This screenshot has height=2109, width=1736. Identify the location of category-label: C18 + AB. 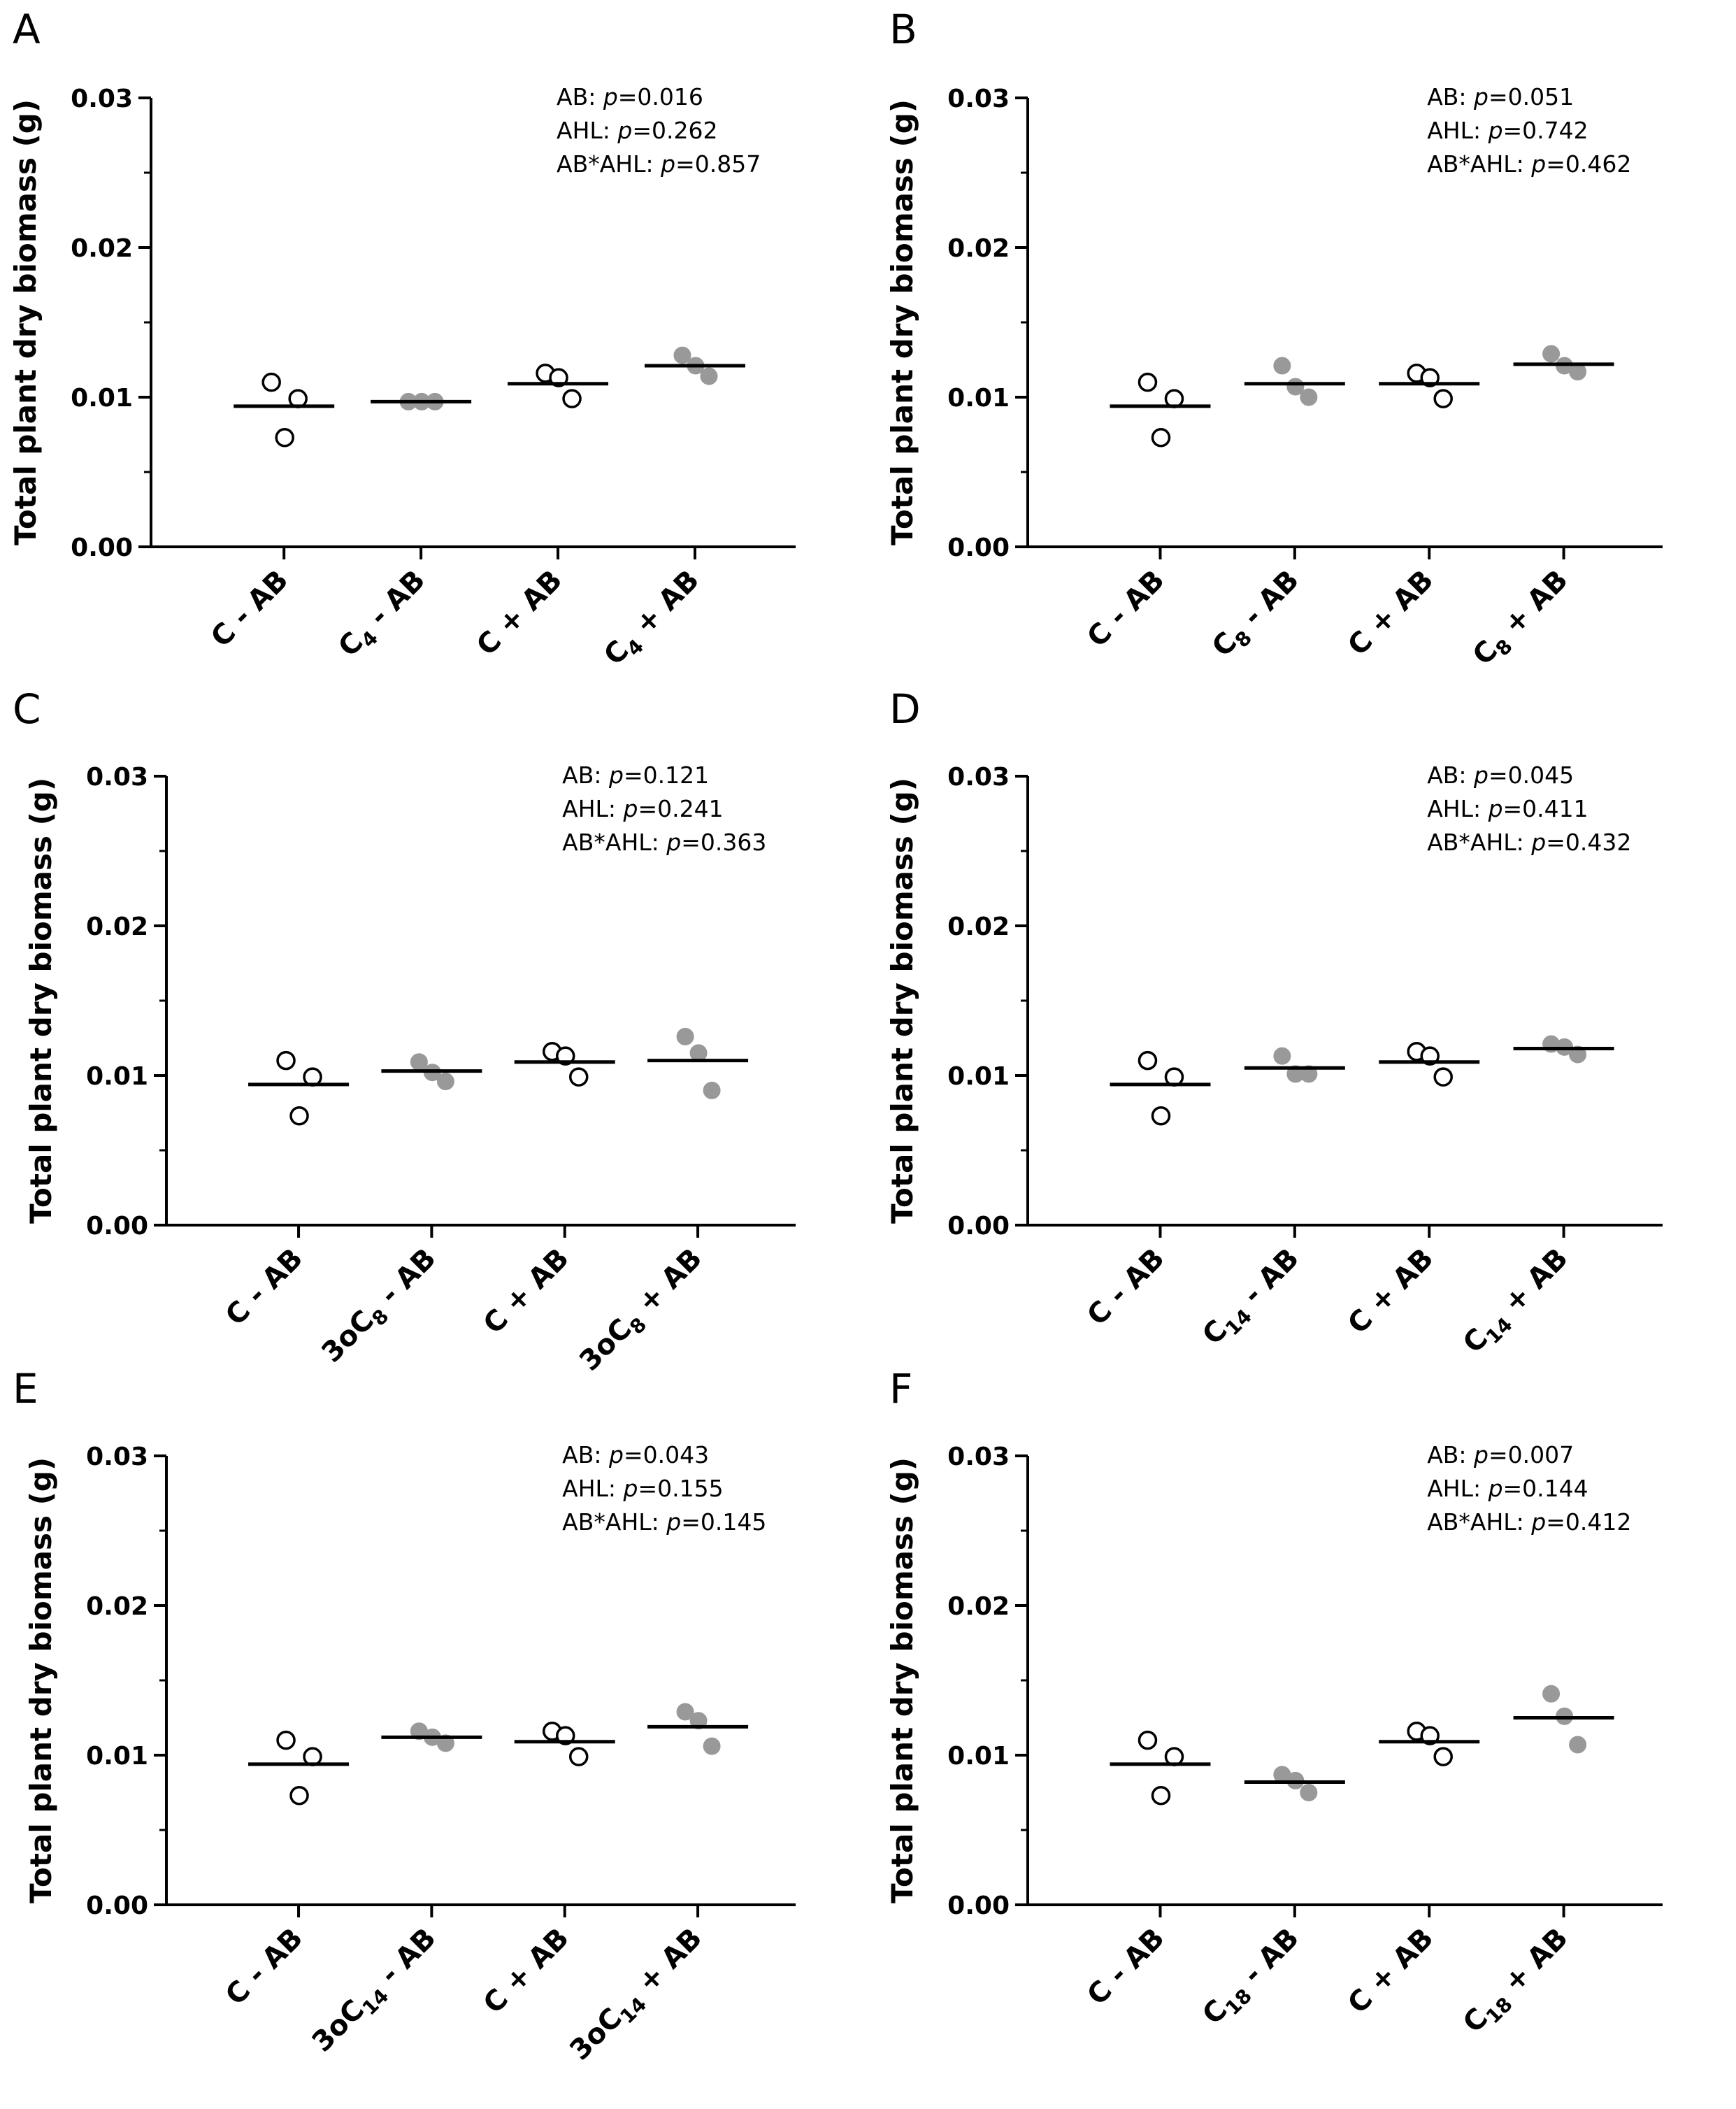
(1517, 1983).